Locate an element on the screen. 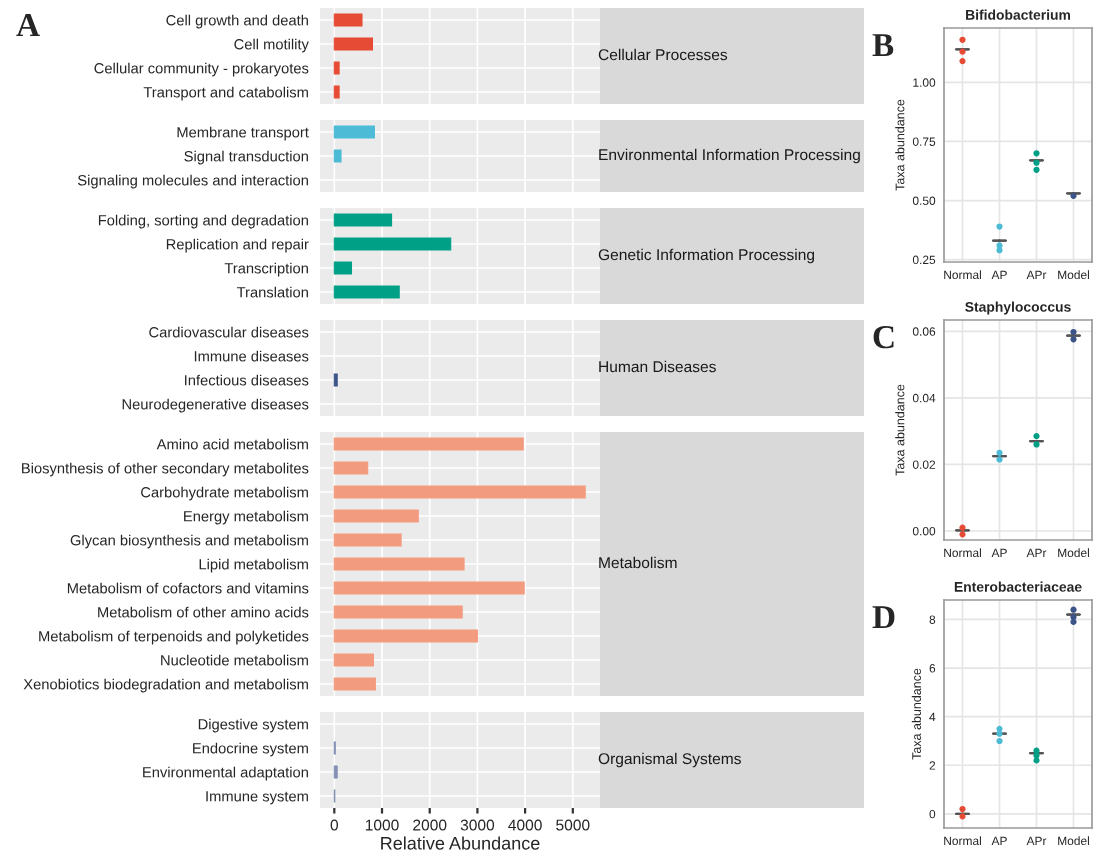 This screenshot has height=862, width=1100. text: C is located at coordinates (883, 337).